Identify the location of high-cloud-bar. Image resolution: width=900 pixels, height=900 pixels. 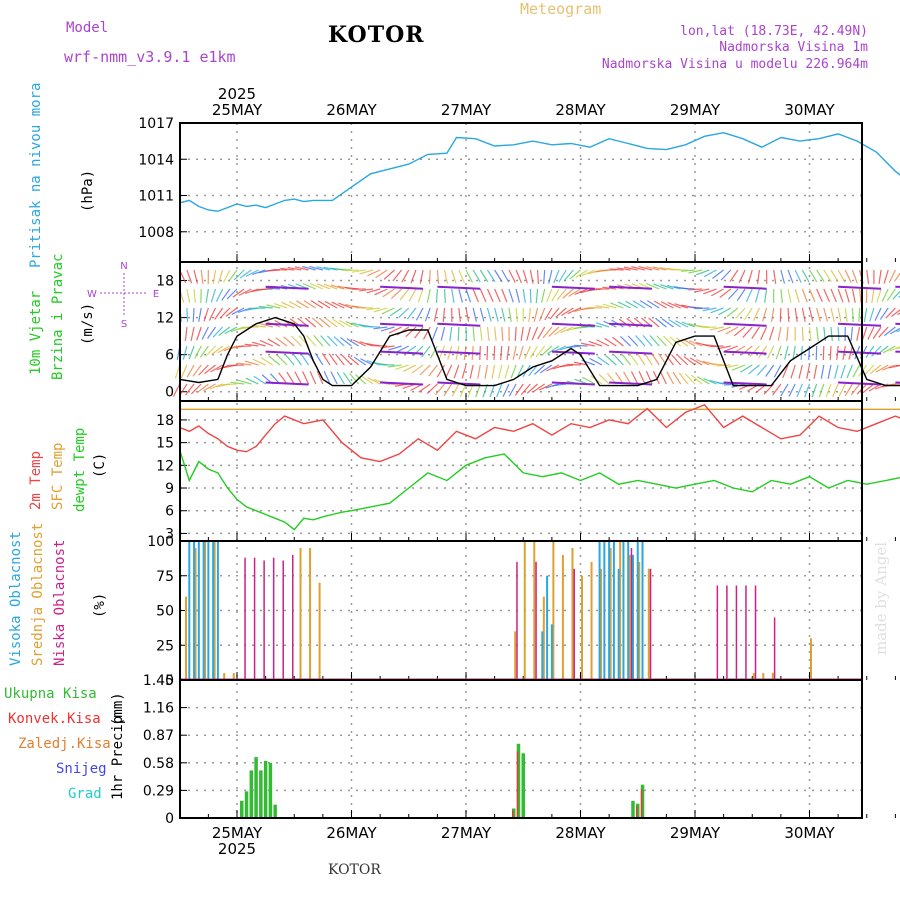
(613, 610).